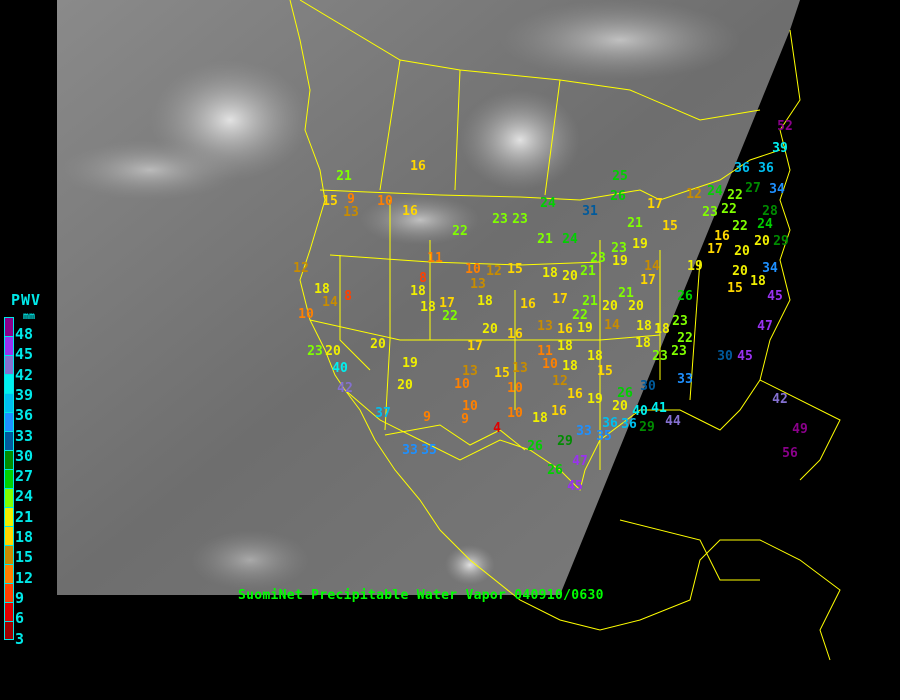 The width and height of the screenshot is (900, 700). Describe the element at coordinates (753, 188) in the screenshot. I see `station-pwv-value: 27` at that location.